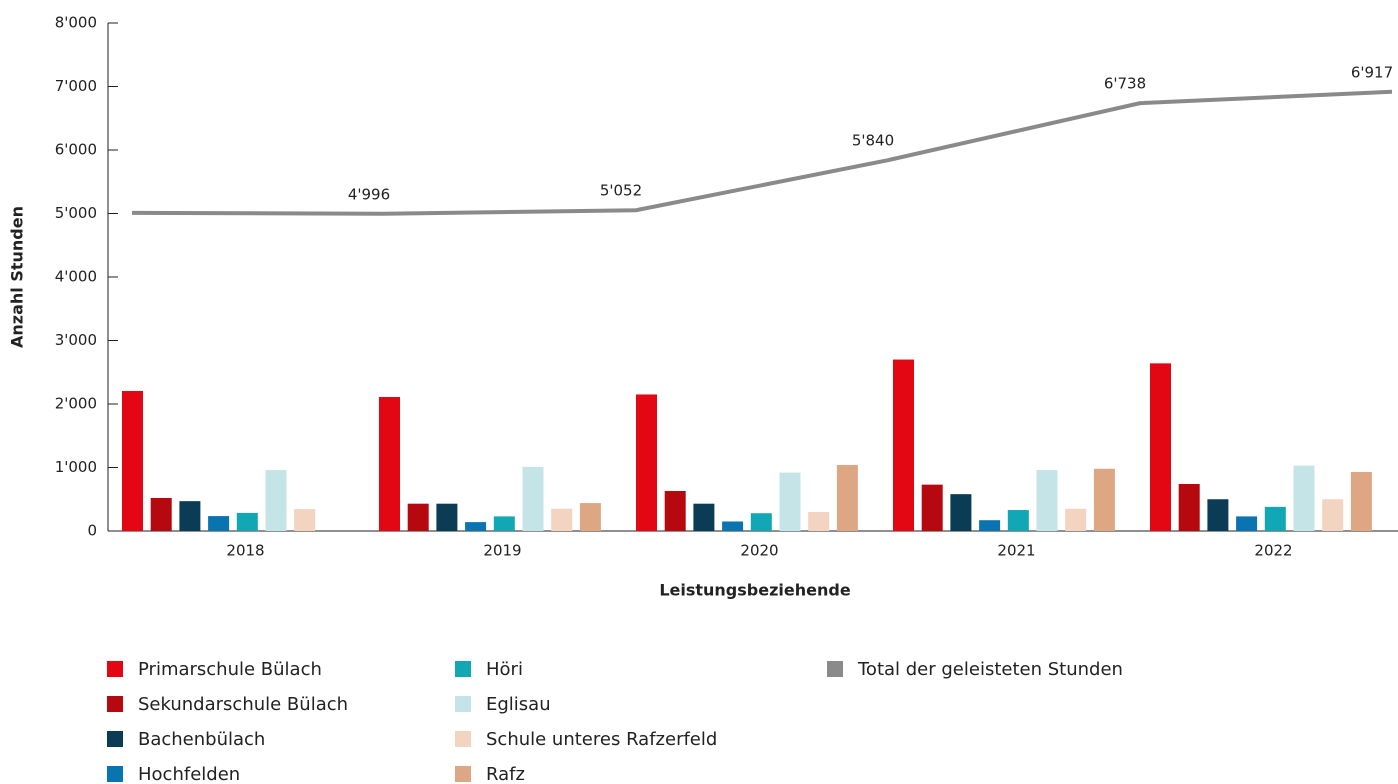 The width and height of the screenshot is (1398, 784). What do you see at coordinates (76, 86) in the screenshot?
I see `y-tick-label: 7'000` at bounding box center [76, 86].